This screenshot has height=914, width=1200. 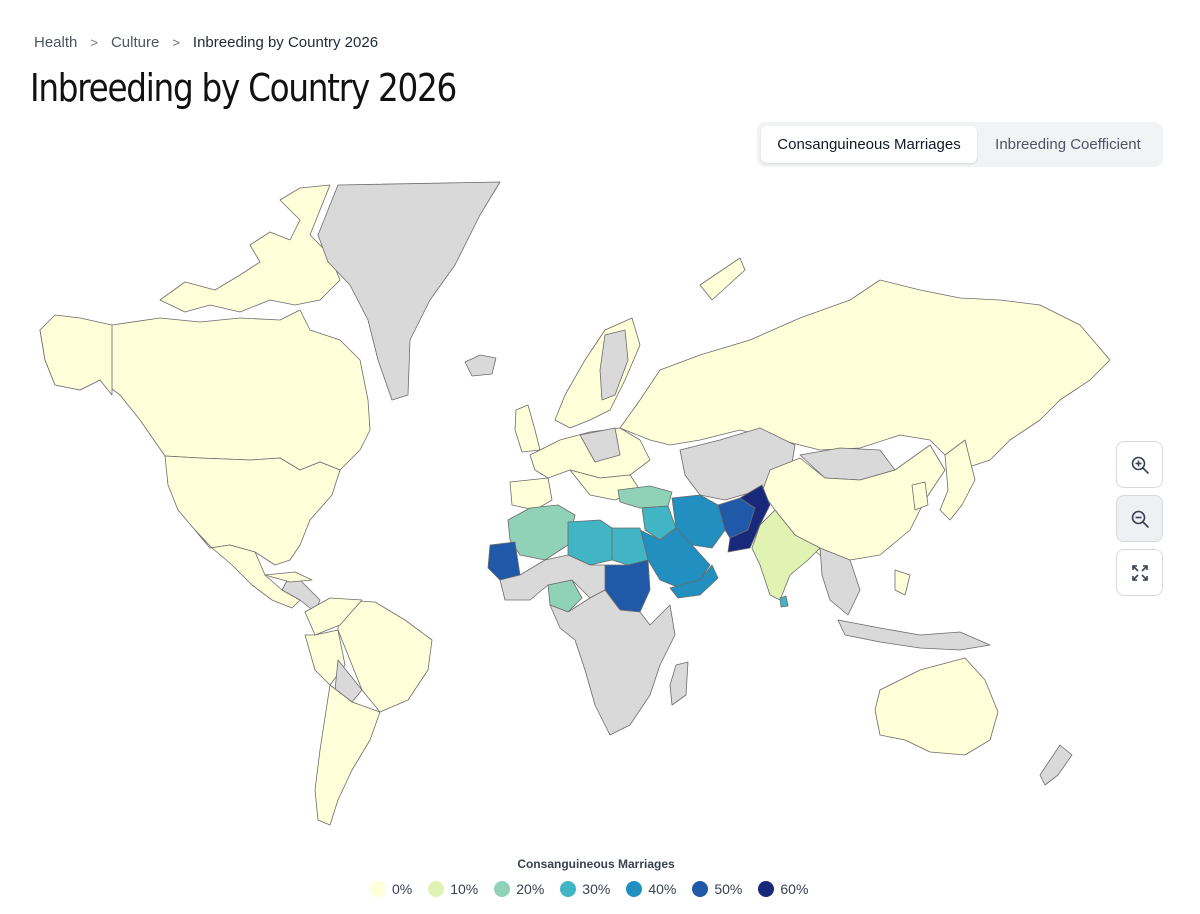 I want to click on legend-item: 20%, so click(x=519, y=889).